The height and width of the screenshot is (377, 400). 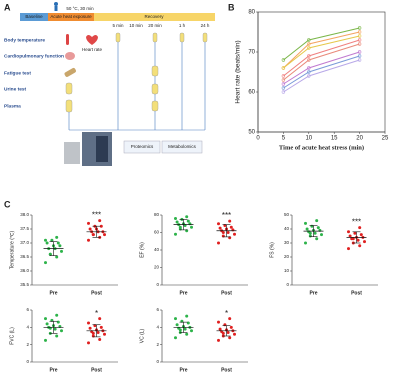 I want to click on stage-label: Recovery, so click(x=154, y=16).